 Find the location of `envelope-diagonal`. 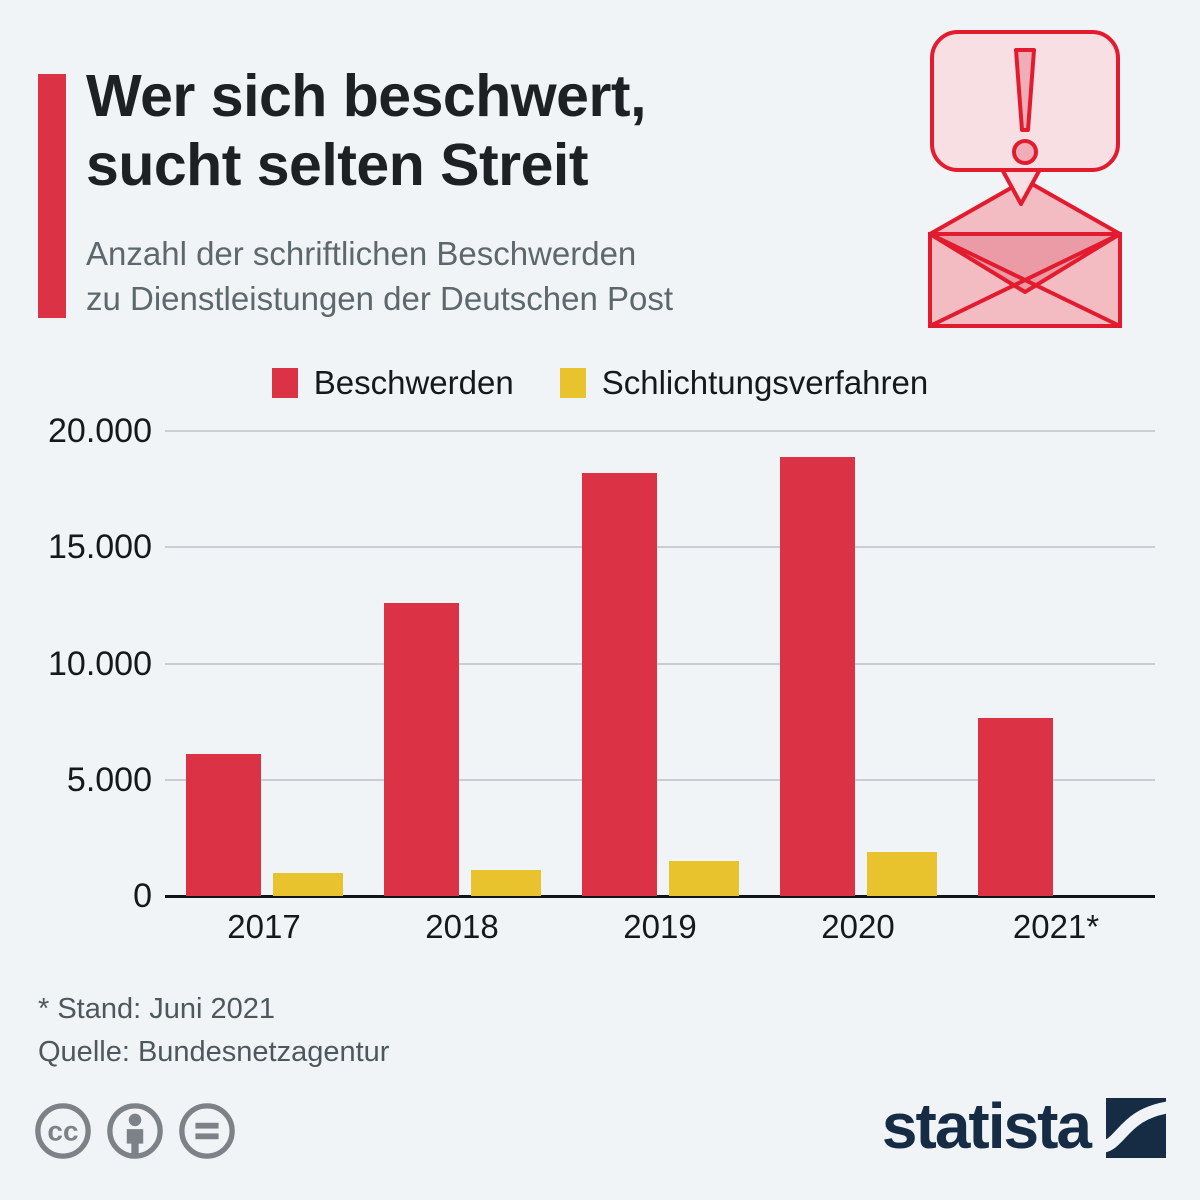

envelope-diagonal is located at coordinates (1025, 280).